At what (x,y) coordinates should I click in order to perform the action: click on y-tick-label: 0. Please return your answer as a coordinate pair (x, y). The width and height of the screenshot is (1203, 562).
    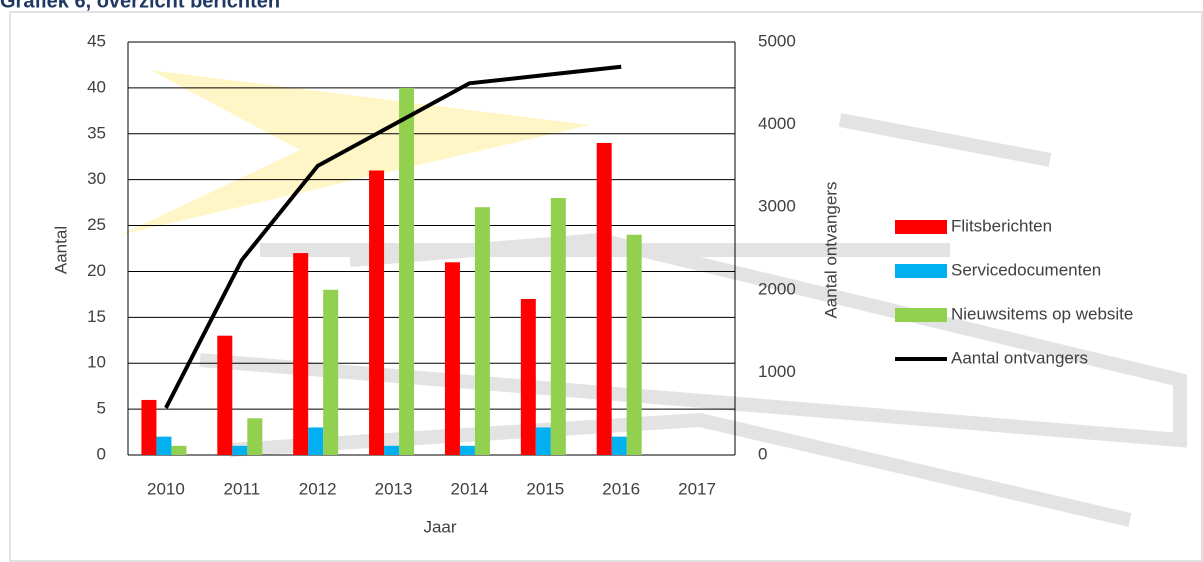
    Looking at the image, I should click on (101, 453).